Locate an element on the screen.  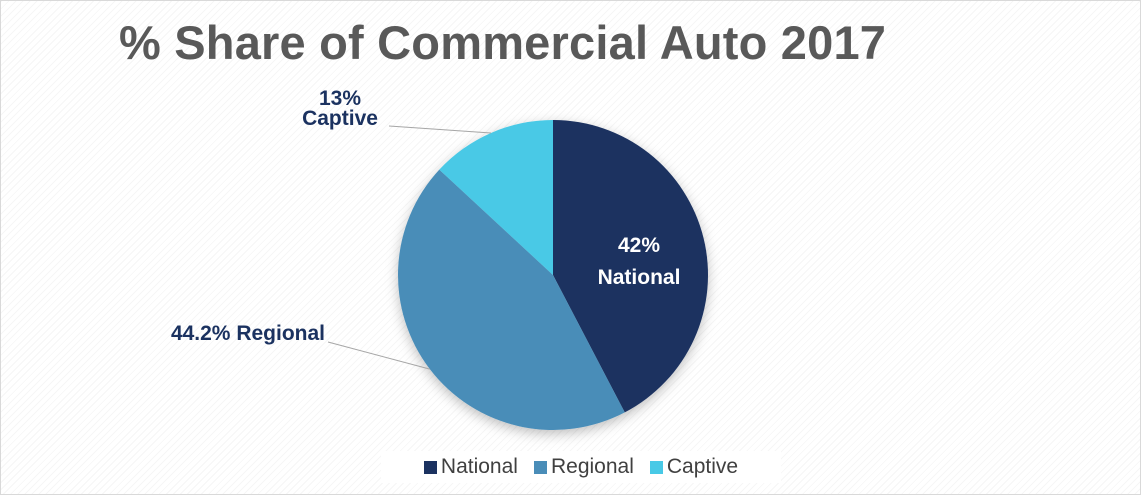
legend-swatch-captive is located at coordinates (656, 467).